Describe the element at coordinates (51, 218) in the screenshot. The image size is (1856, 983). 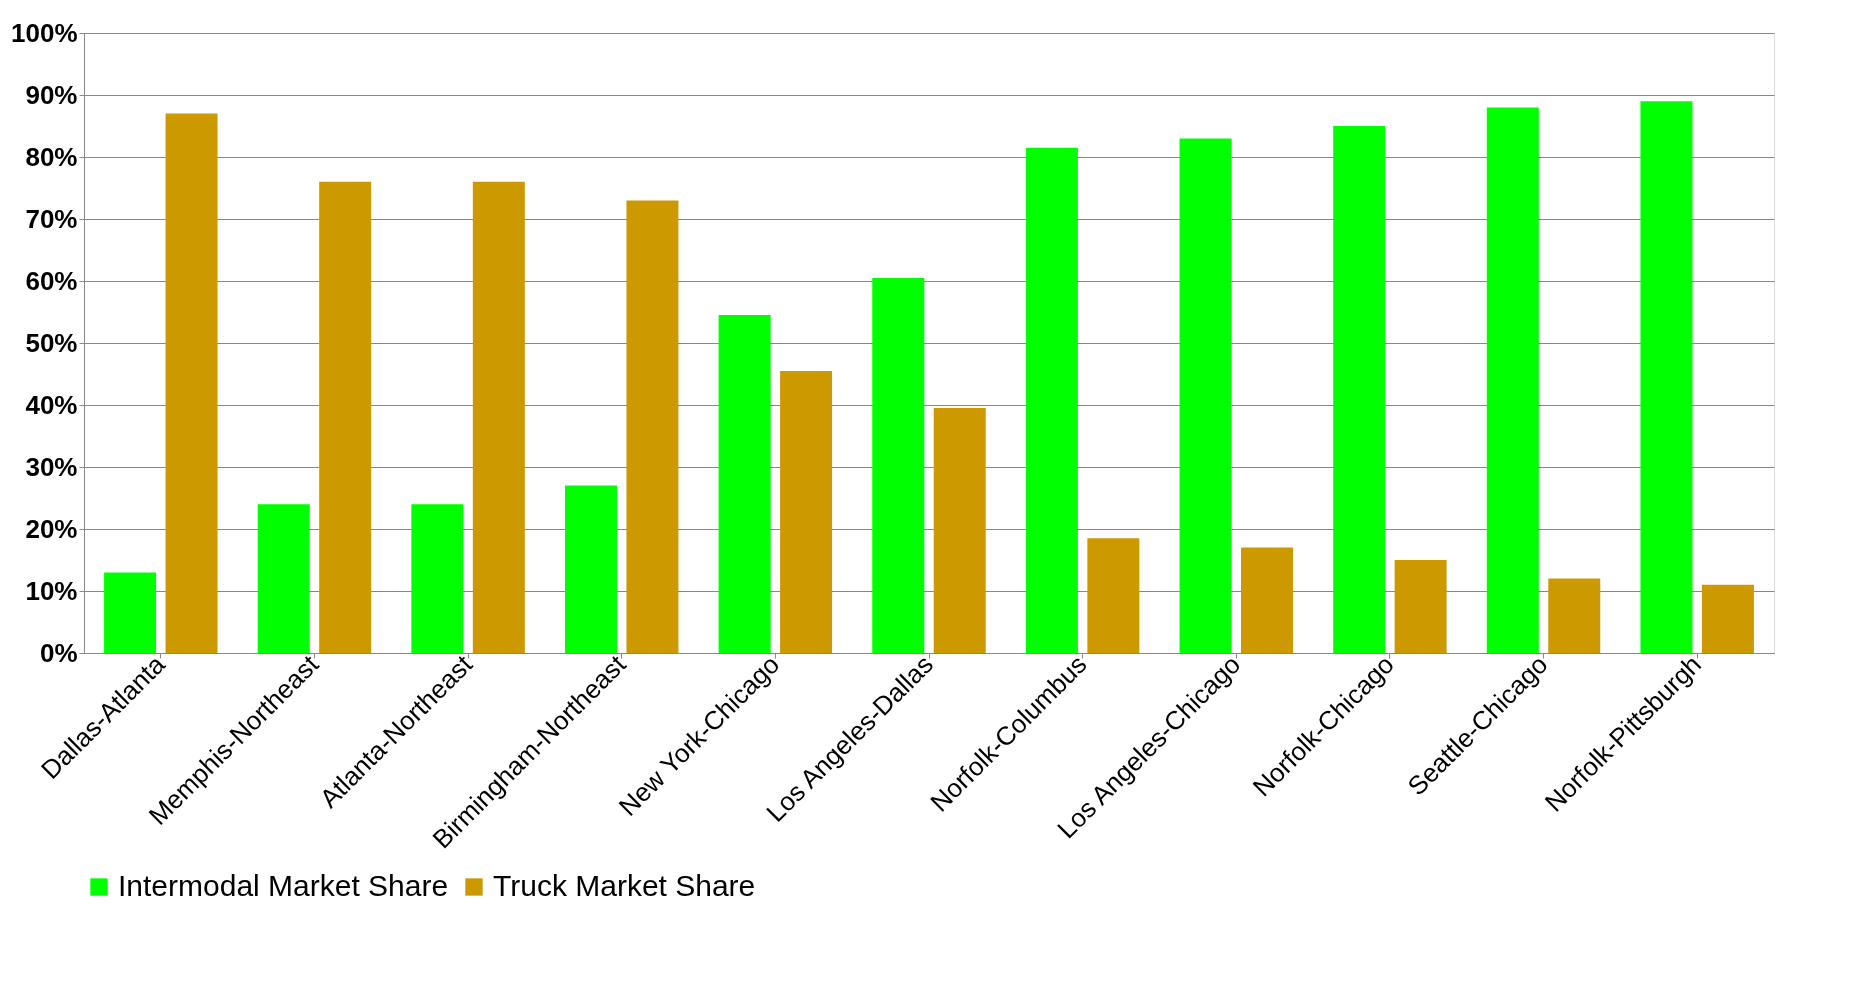
I see `y-tick-label: 70%` at that location.